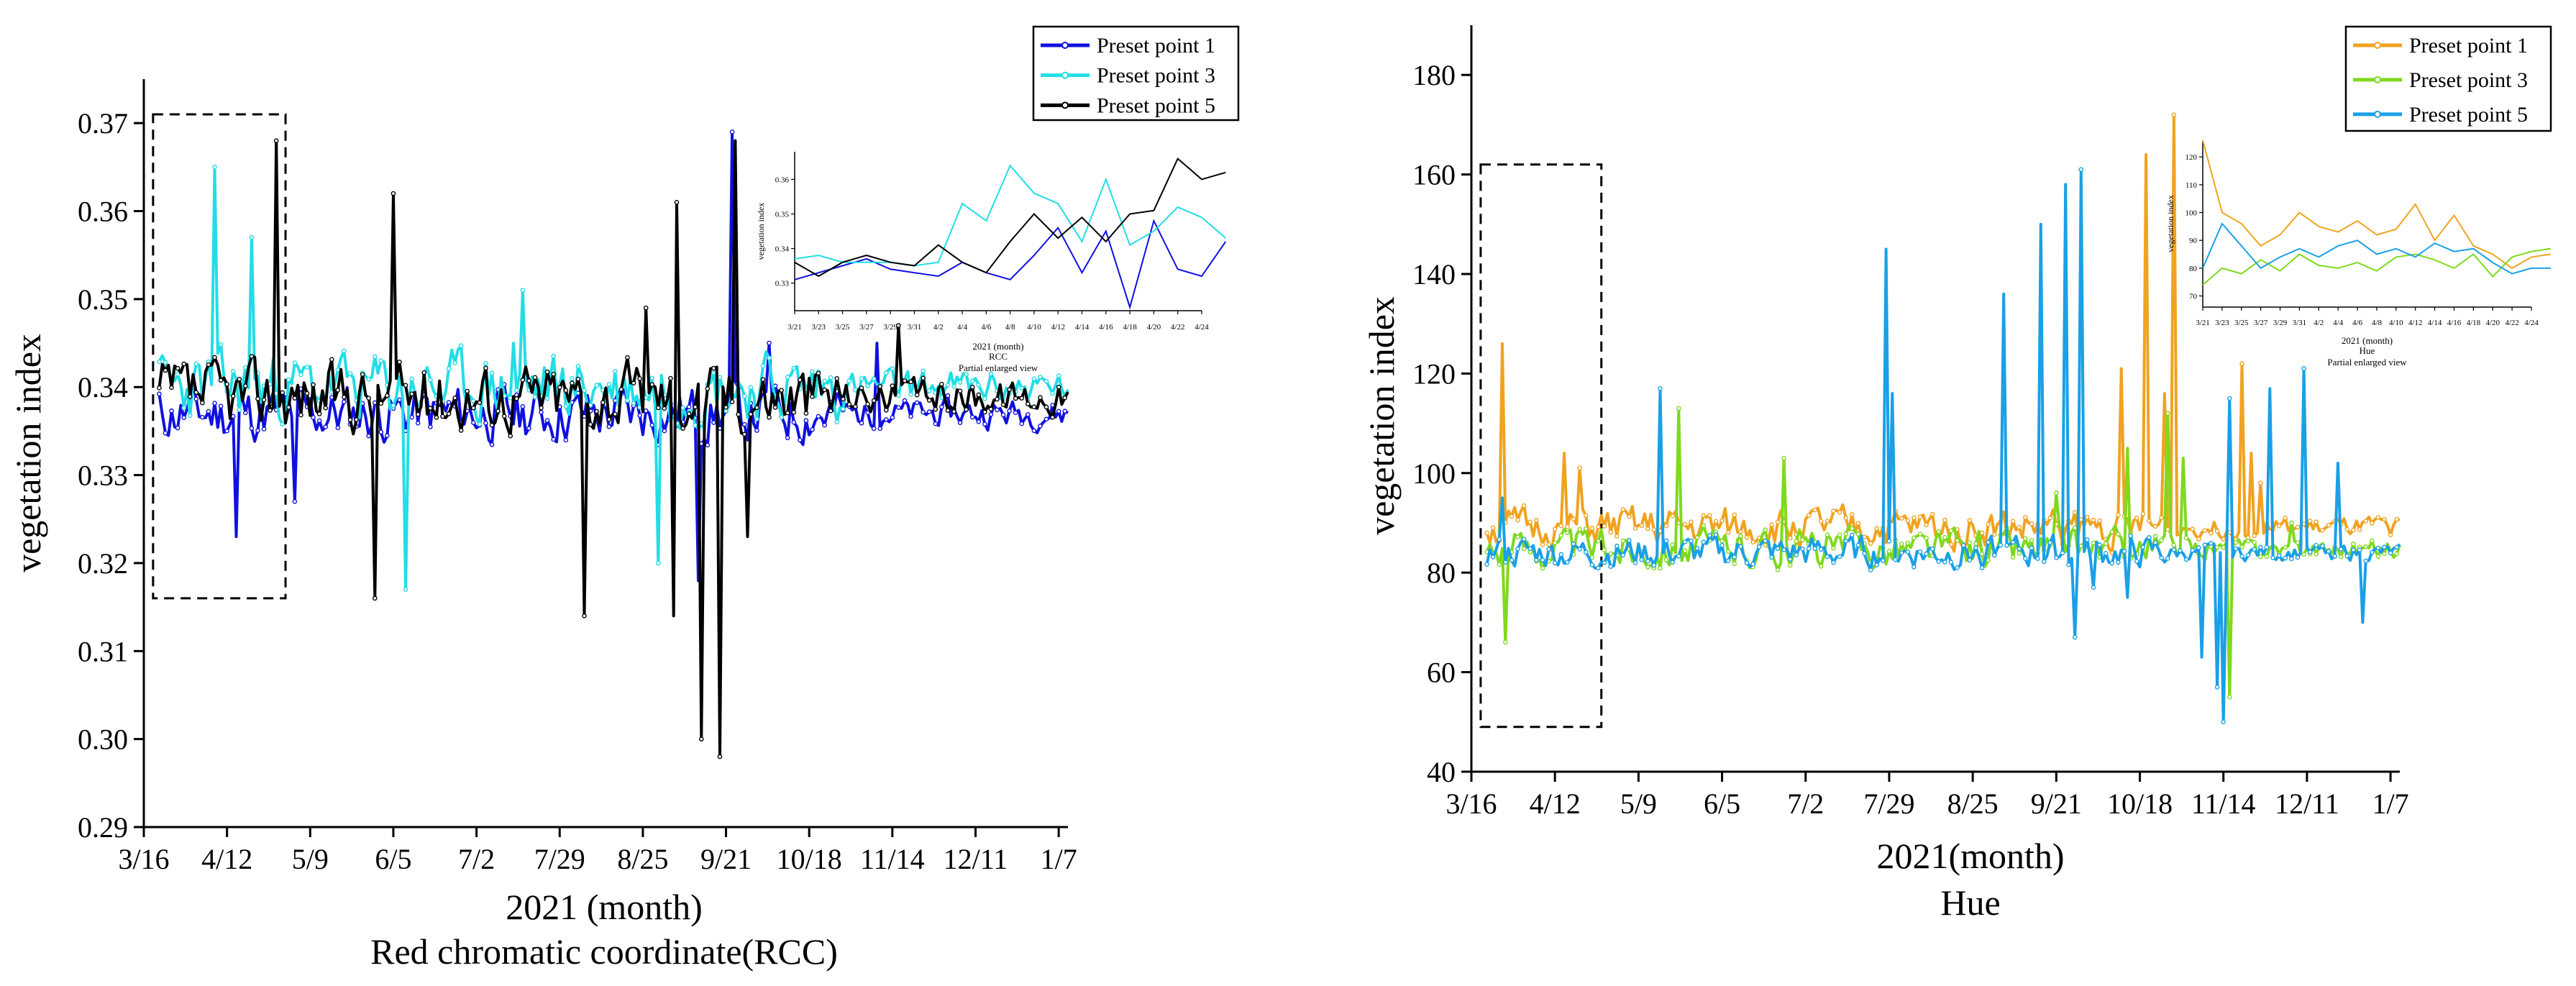 This screenshot has width=2576, height=986. What do you see at coordinates (559, 859) in the screenshot?
I see `rcc-x-tick-label: 7/29` at bounding box center [559, 859].